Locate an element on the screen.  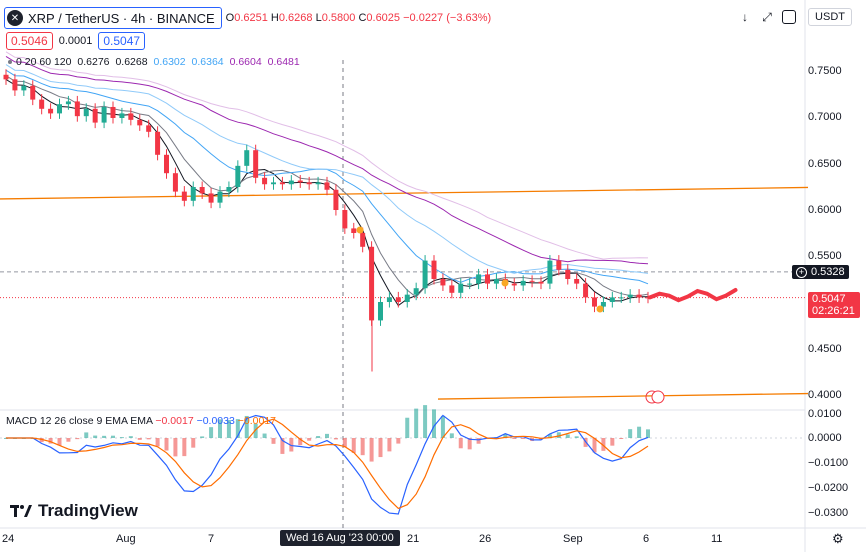
price-tick: 0.7000 is located at coordinates (825, 117).